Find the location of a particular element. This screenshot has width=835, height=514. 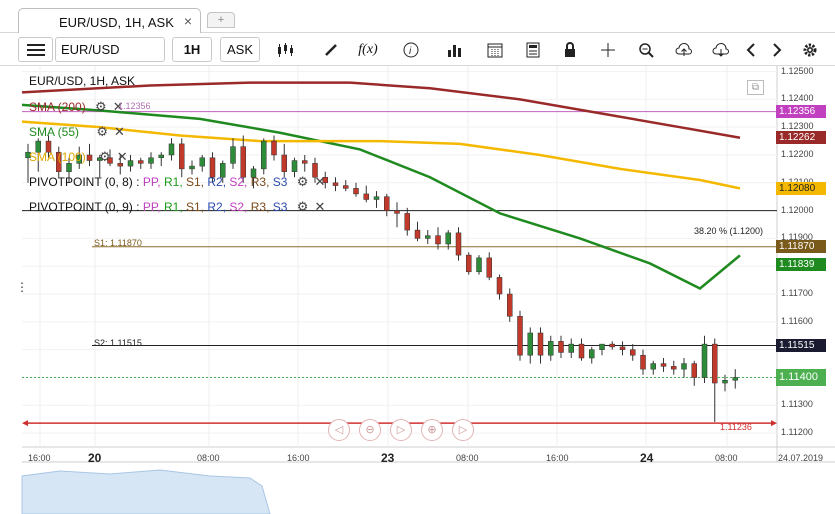

price-tick: 1.11700 is located at coordinates (797, 293).